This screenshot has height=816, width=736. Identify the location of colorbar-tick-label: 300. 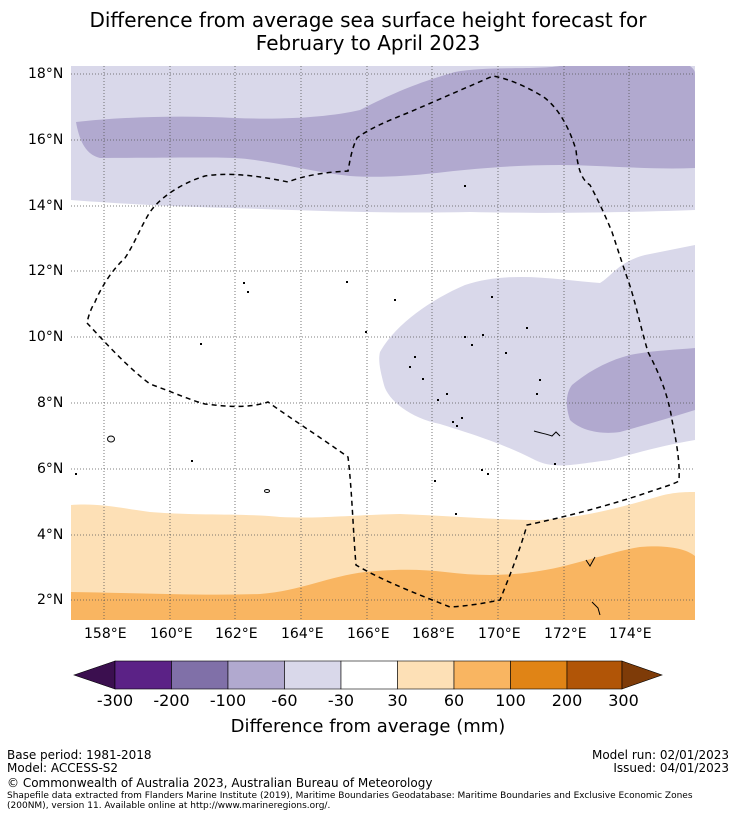
(623, 700).